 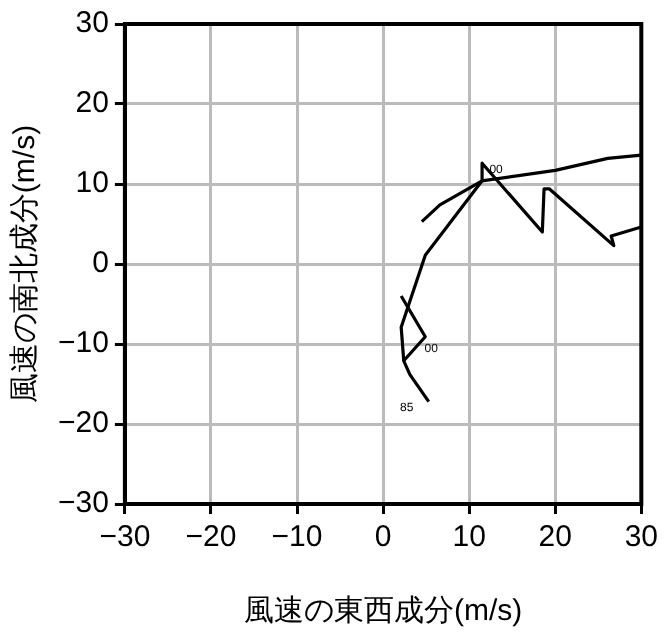 What do you see at coordinates (211, 537) in the screenshot?
I see `x-tick-label: −20` at bounding box center [211, 537].